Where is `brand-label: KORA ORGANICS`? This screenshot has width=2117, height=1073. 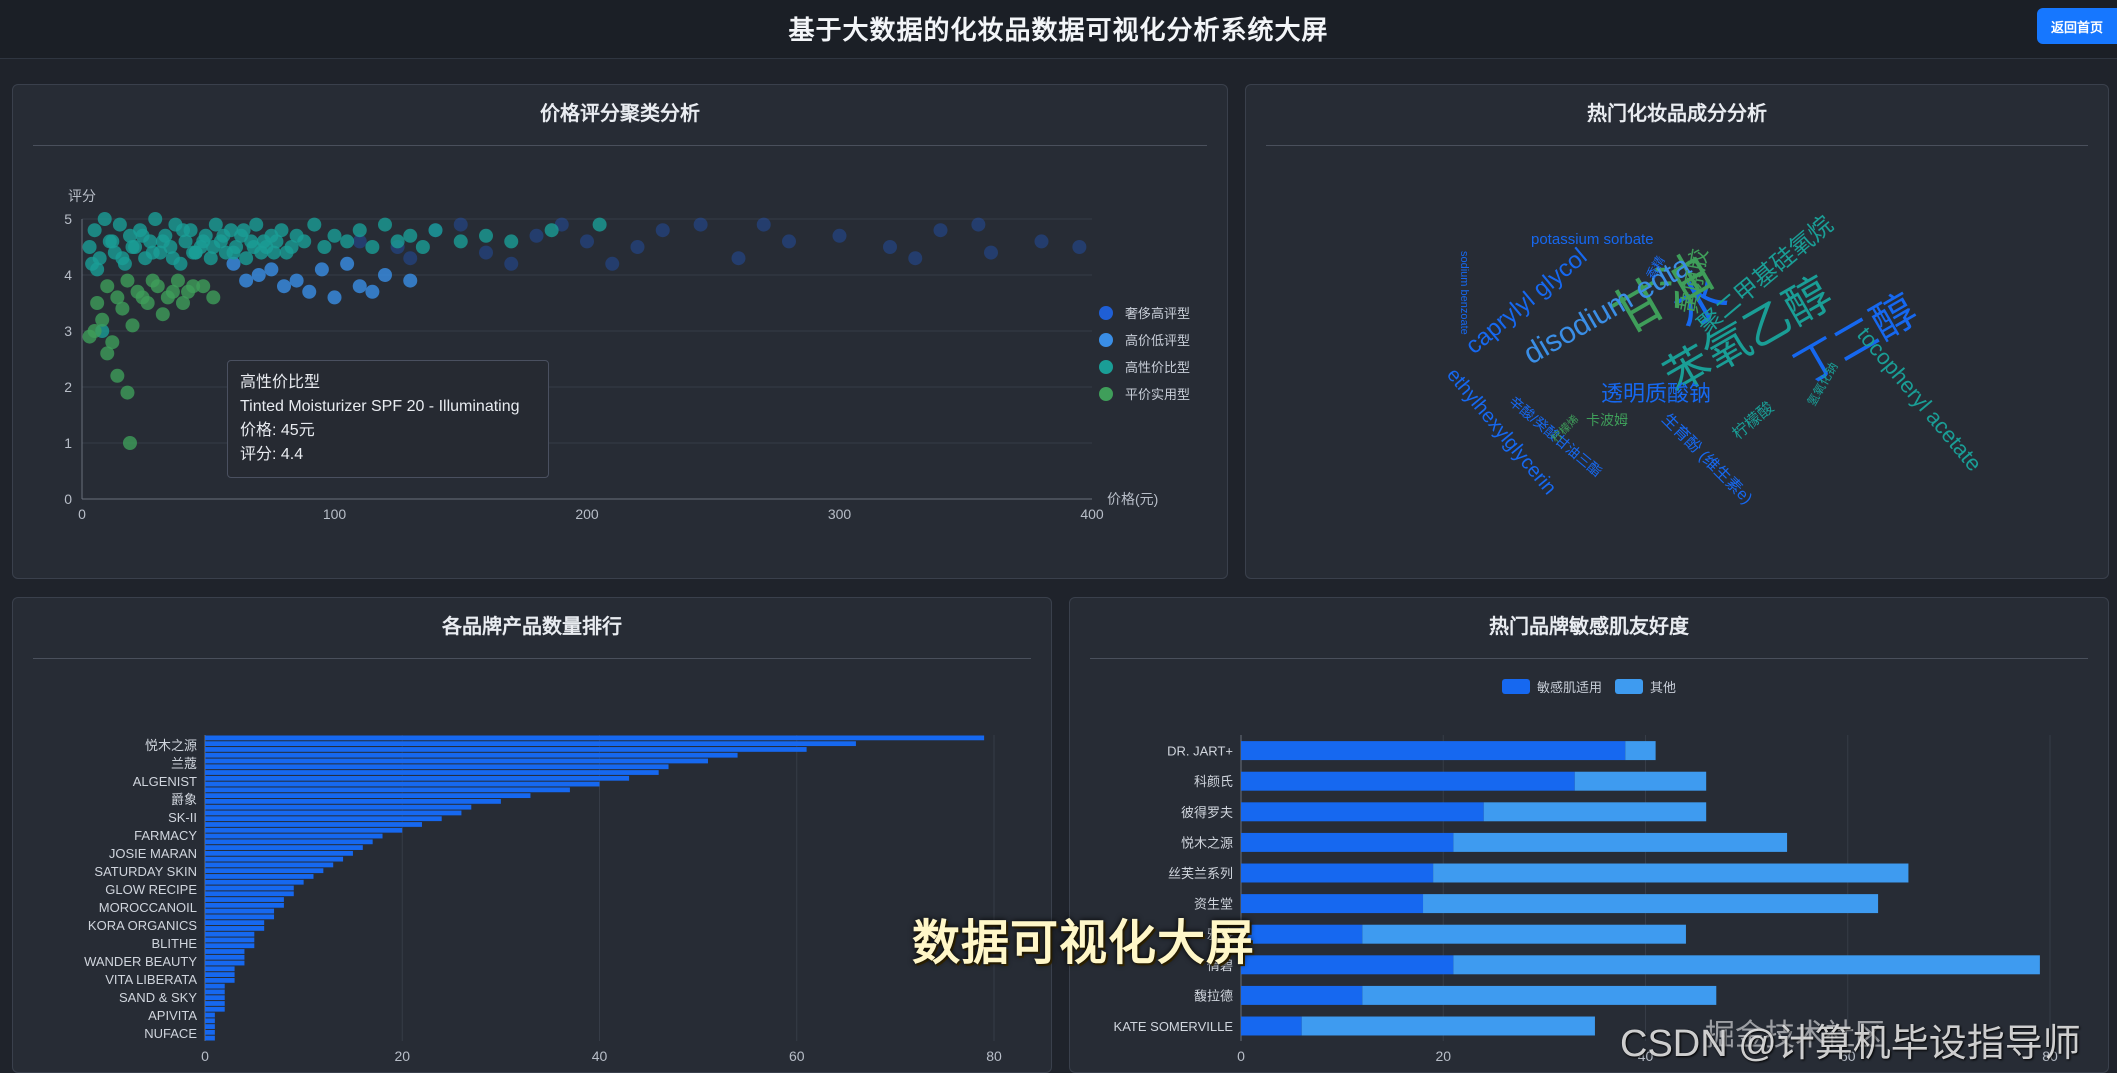 brand-label: KORA ORGANICS is located at coordinates (142, 925).